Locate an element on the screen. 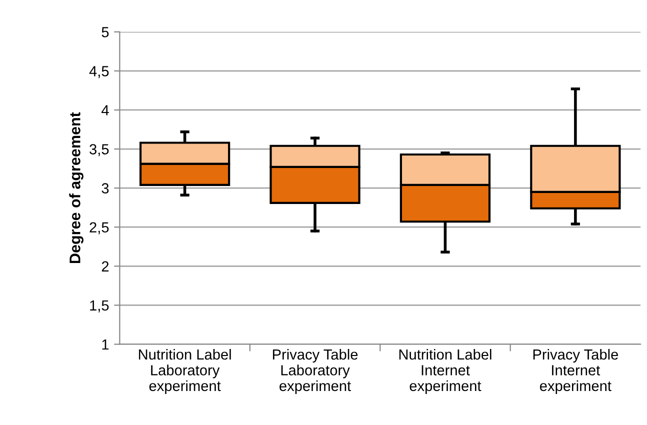 The image size is (647, 425). x-tick-label: Privacy Table Laboratory experiment is located at coordinates (315, 371).